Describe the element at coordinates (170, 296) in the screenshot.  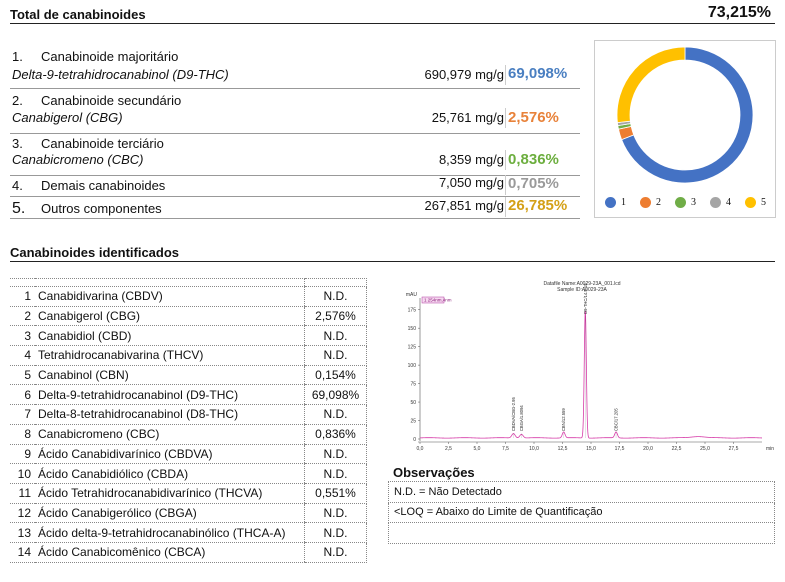
I see `cannabinoid-name: Canabidivarina (CBDV)` at that location.